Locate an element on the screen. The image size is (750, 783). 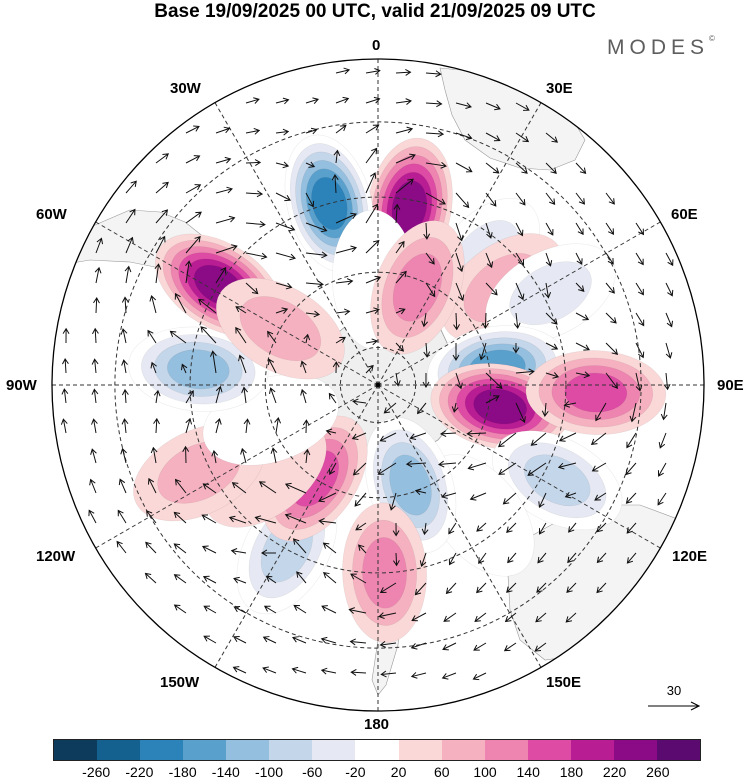
positive-anomaly is located at coordinates (417, 287).